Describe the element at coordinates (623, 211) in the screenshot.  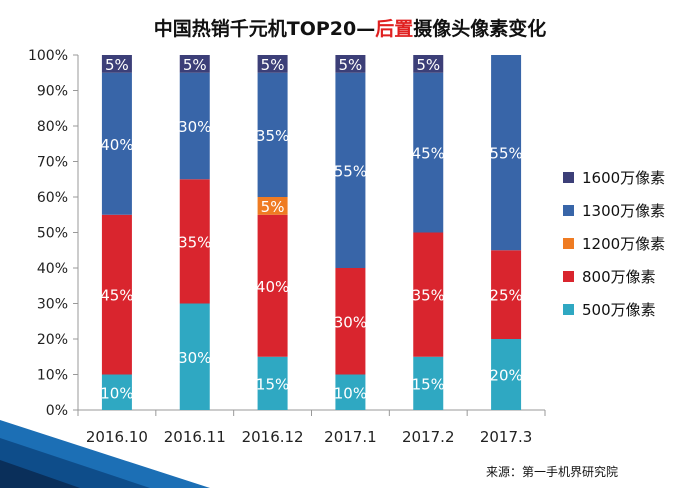
I see `legend-label: 1300万像素` at that location.